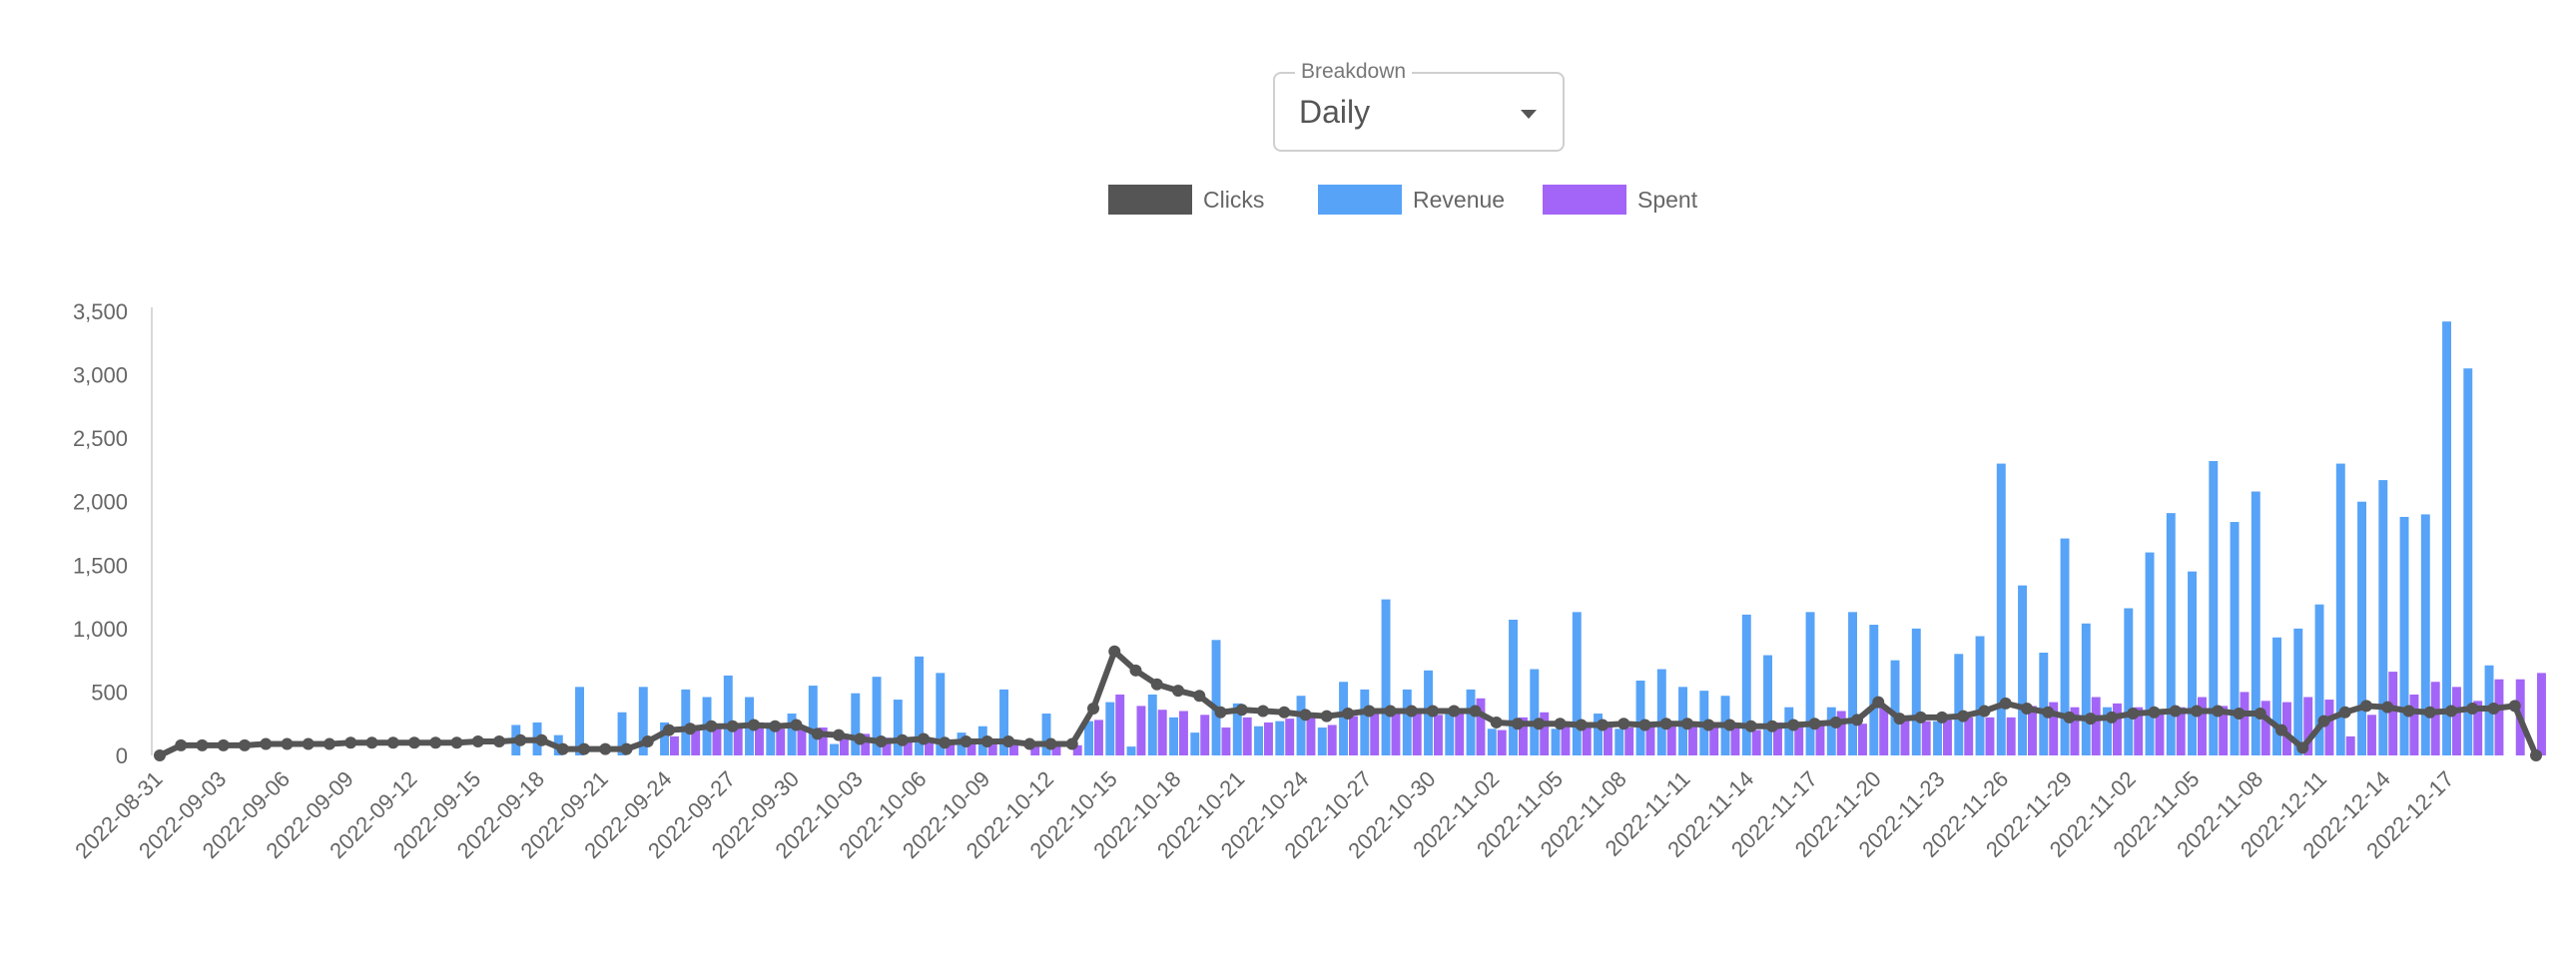 The width and height of the screenshot is (2576, 966). I want to click on breakdown-value: Daily, so click(1335, 112).